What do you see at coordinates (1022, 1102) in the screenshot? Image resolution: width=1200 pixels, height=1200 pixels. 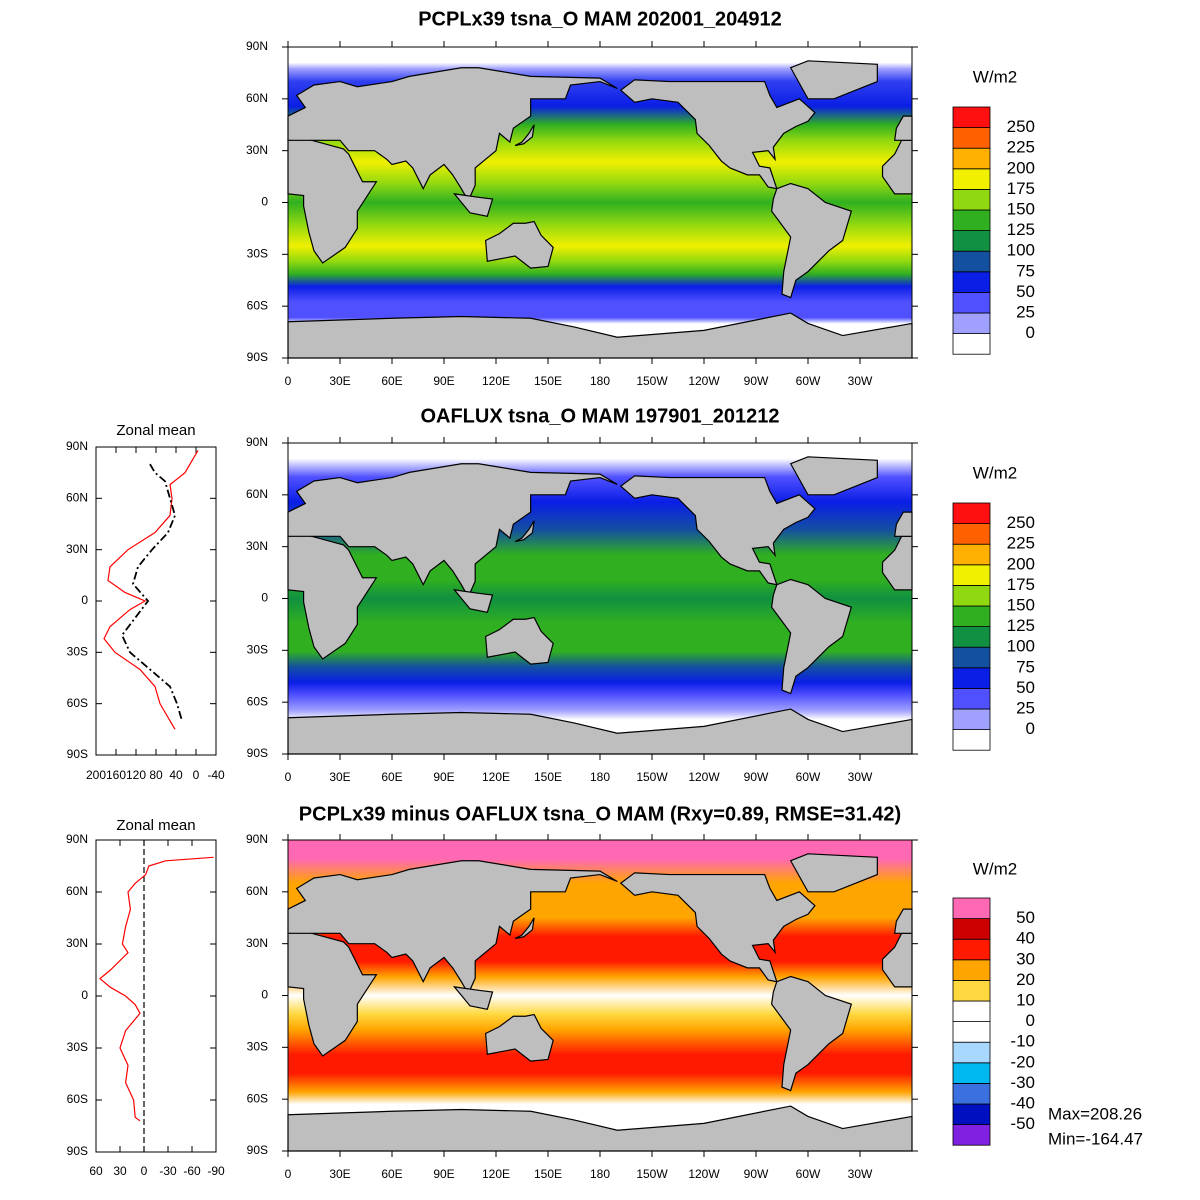 I see `colorbar-label: -40` at bounding box center [1022, 1102].